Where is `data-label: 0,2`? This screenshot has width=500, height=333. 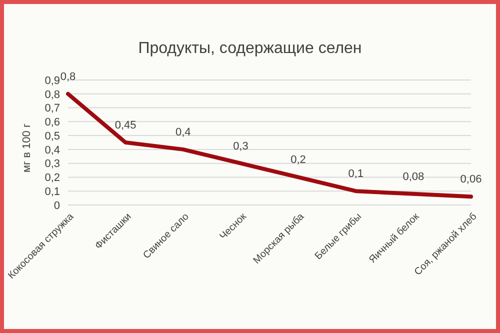 data-label: 0,2 is located at coordinates (298, 160).